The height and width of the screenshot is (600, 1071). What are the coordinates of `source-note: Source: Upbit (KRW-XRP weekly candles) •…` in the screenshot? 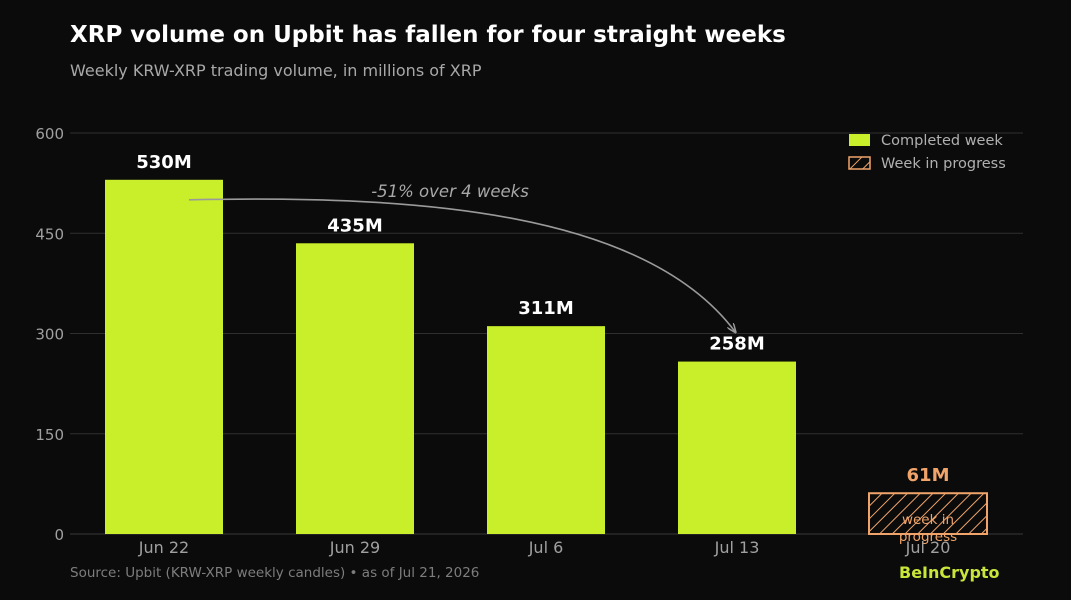 It's located at (275, 573).